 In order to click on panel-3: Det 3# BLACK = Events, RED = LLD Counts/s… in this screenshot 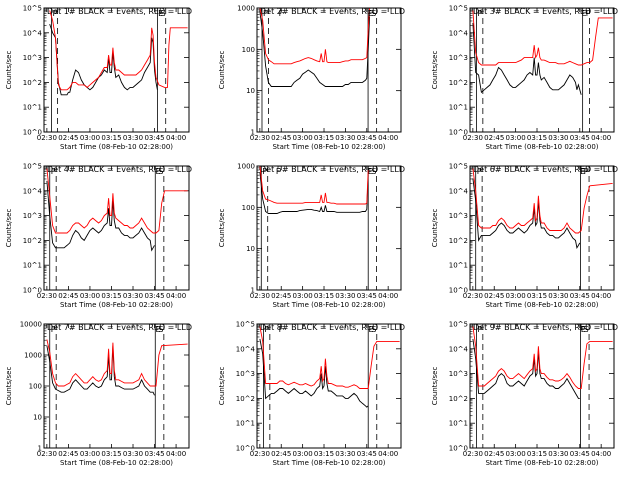, I will do `click(524, 78)`.